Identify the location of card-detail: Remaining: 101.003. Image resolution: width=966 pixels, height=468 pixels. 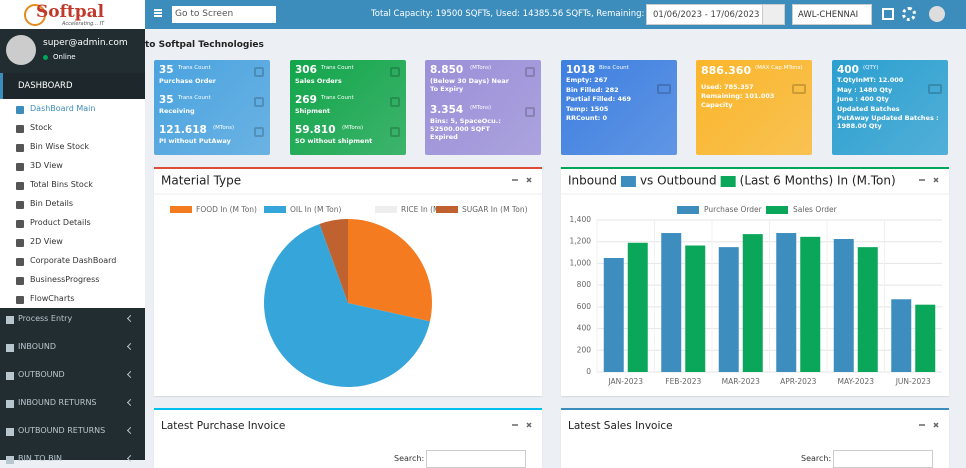
(738, 96).